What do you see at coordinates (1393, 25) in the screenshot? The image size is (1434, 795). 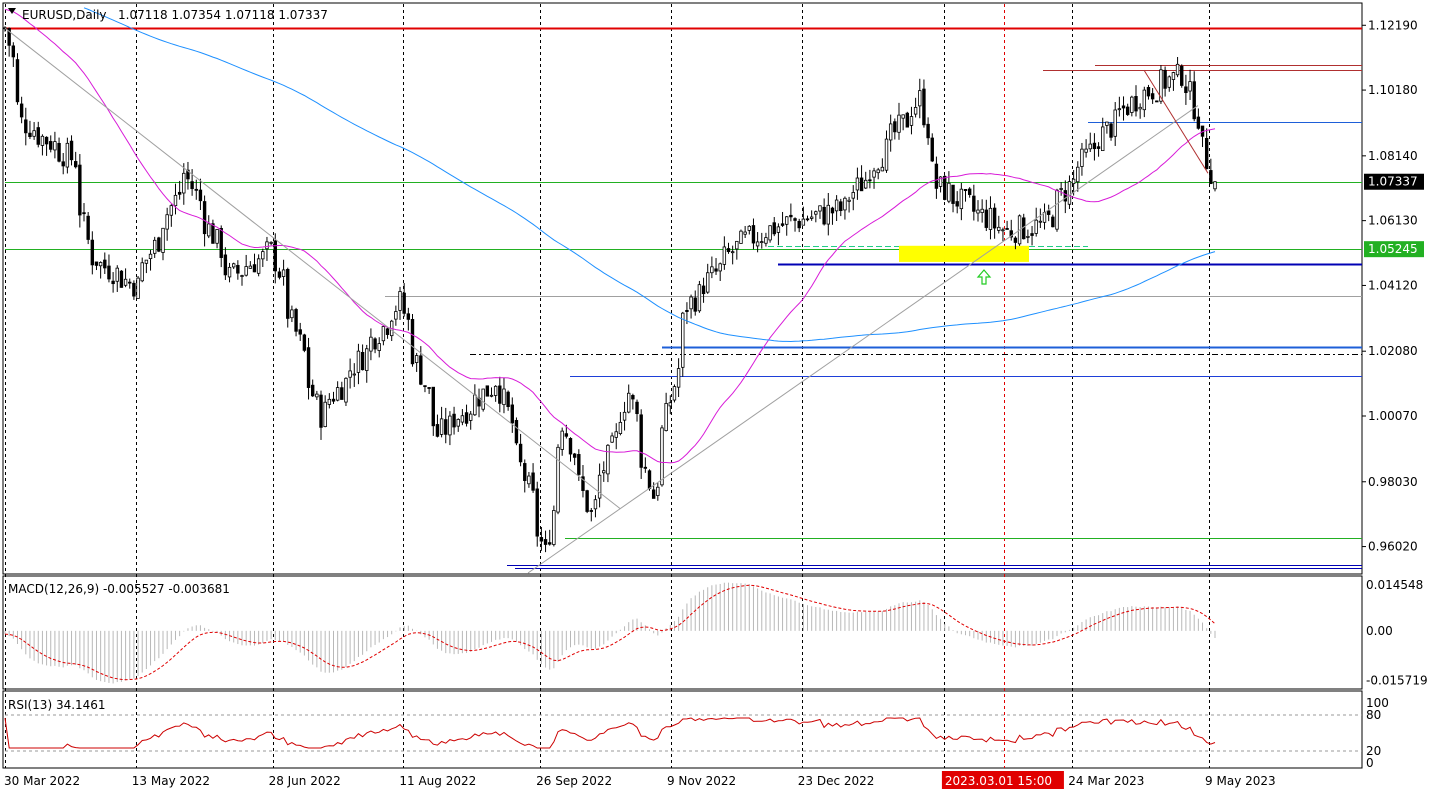 I see `price-tick-label: 1.12190` at bounding box center [1393, 25].